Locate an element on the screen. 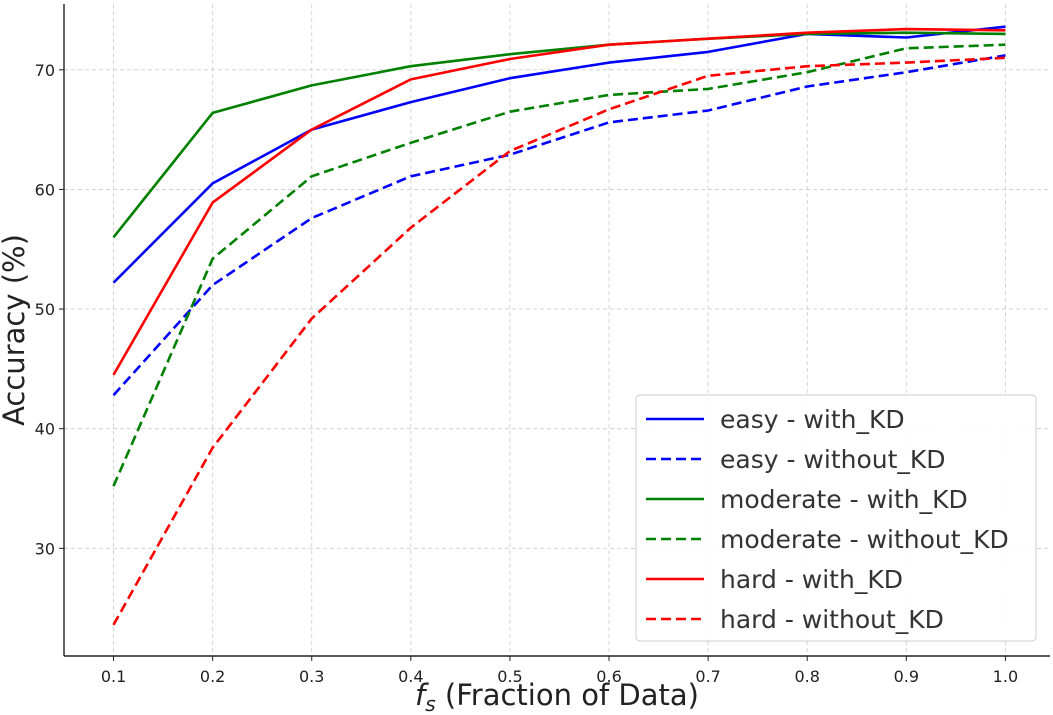 The height and width of the screenshot is (715, 1053). x-tick-label: 0.4 is located at coordinates (410, 676).